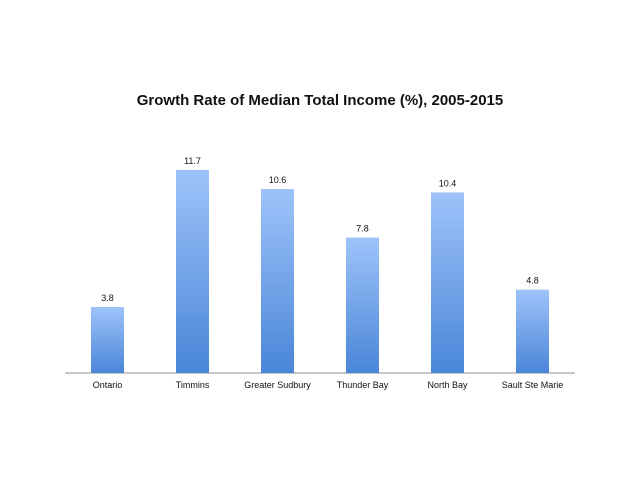 This screenshot has width=640, height=480. I want to click on value-label-thunder-bay: 7.8, so click(362, 229).